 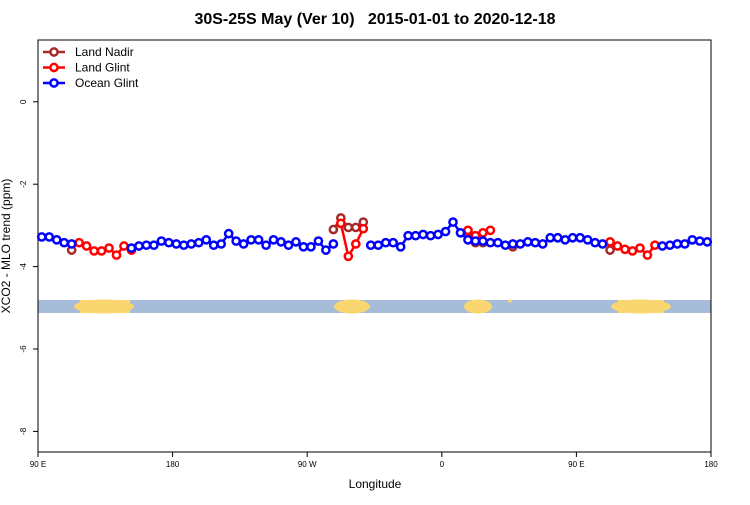 I want to click on y-tick-label: 0, so click(x=23, y=101).